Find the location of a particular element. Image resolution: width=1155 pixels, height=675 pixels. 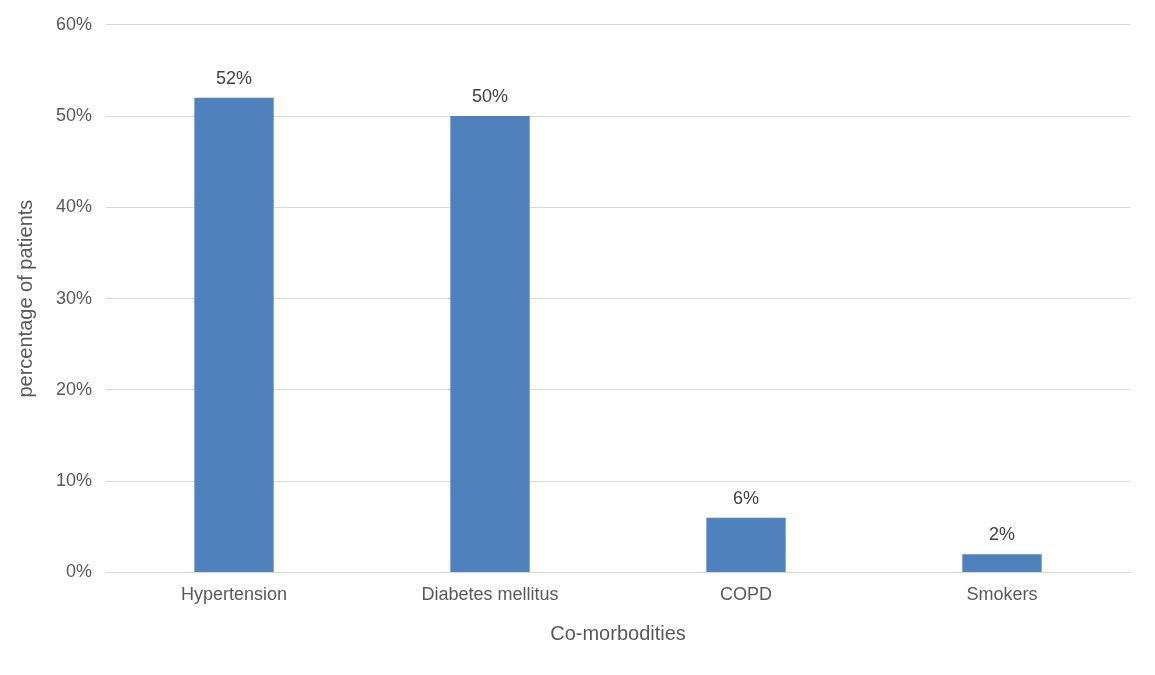

data-label: 50% is located at coordinates (490, 96).